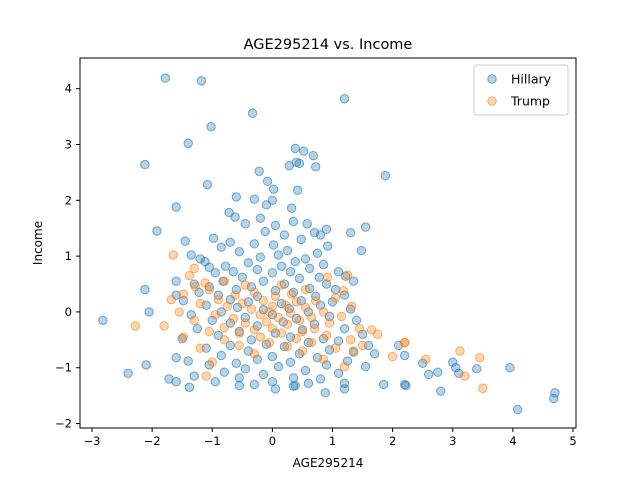  I want to click on x-tick-label-2: 2, so click(392, 441).